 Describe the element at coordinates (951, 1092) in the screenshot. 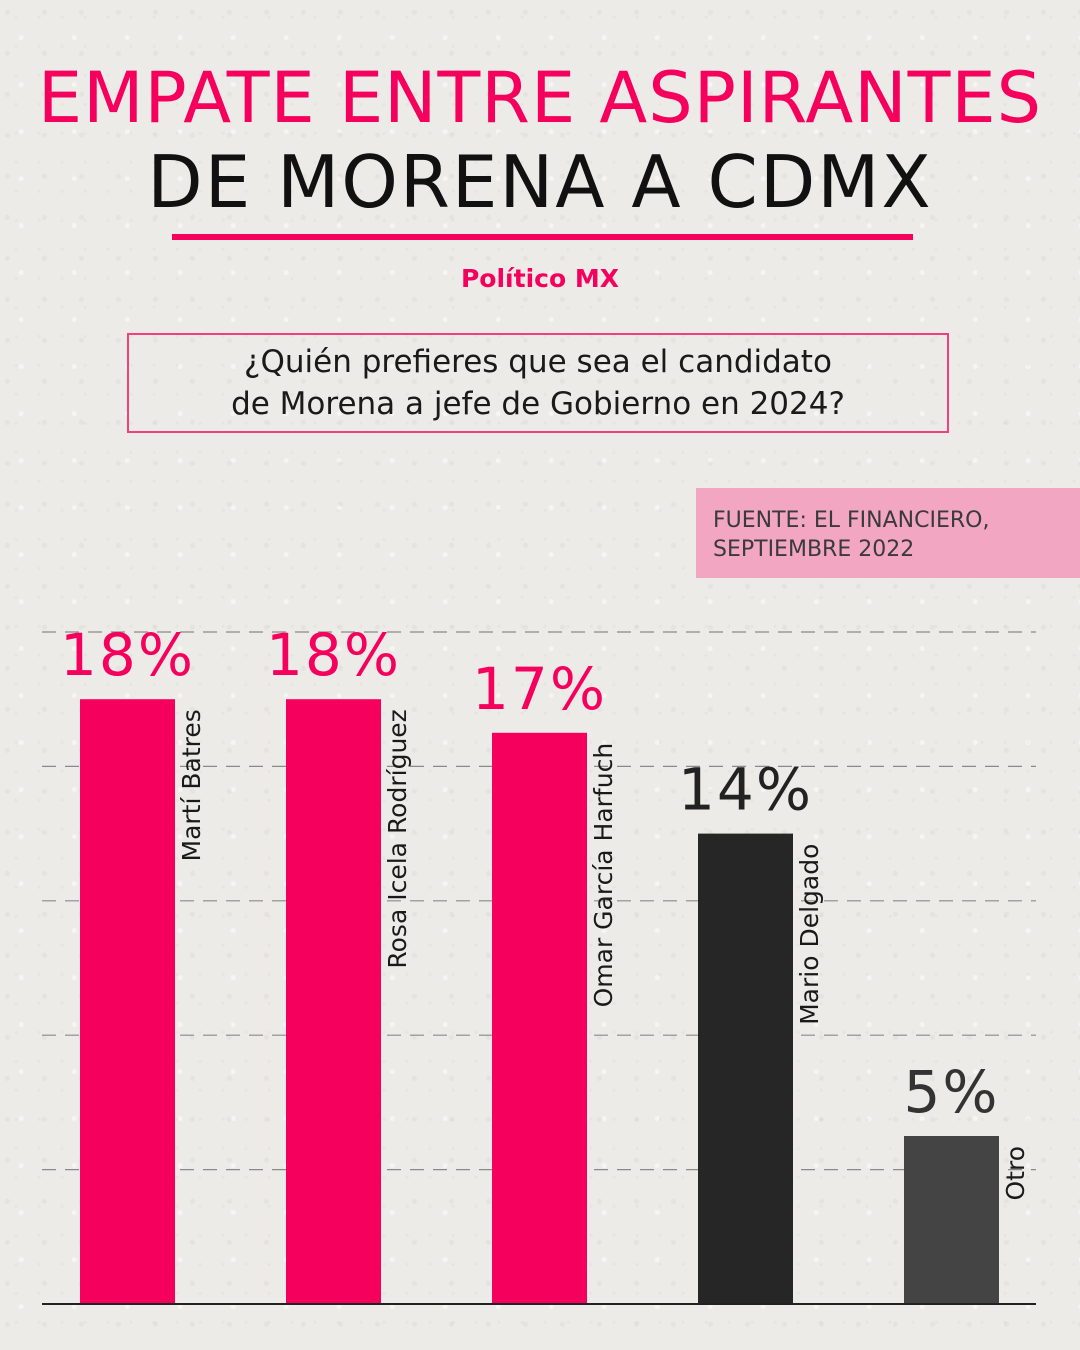

I see `bar-value-label: 5%` at that location.